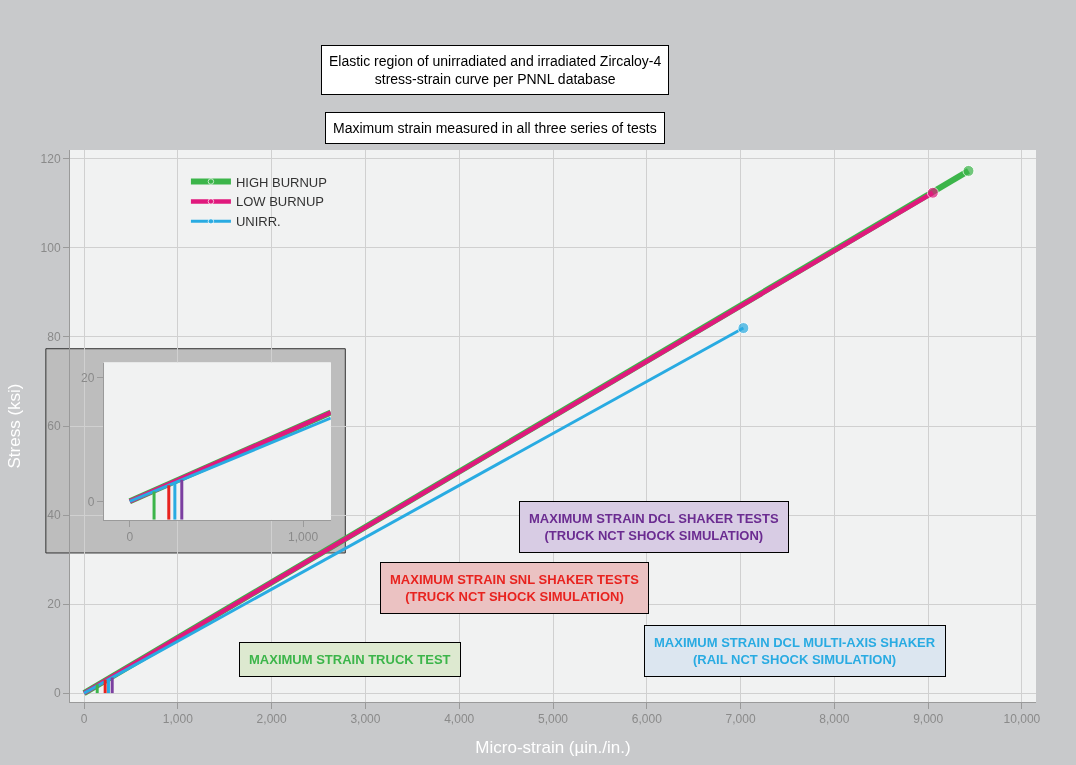 The image size is (1076, 765). Describe the element at coordinates (258, 222) in the screenshot. I see `legend-label: UNIRR.` at that location.